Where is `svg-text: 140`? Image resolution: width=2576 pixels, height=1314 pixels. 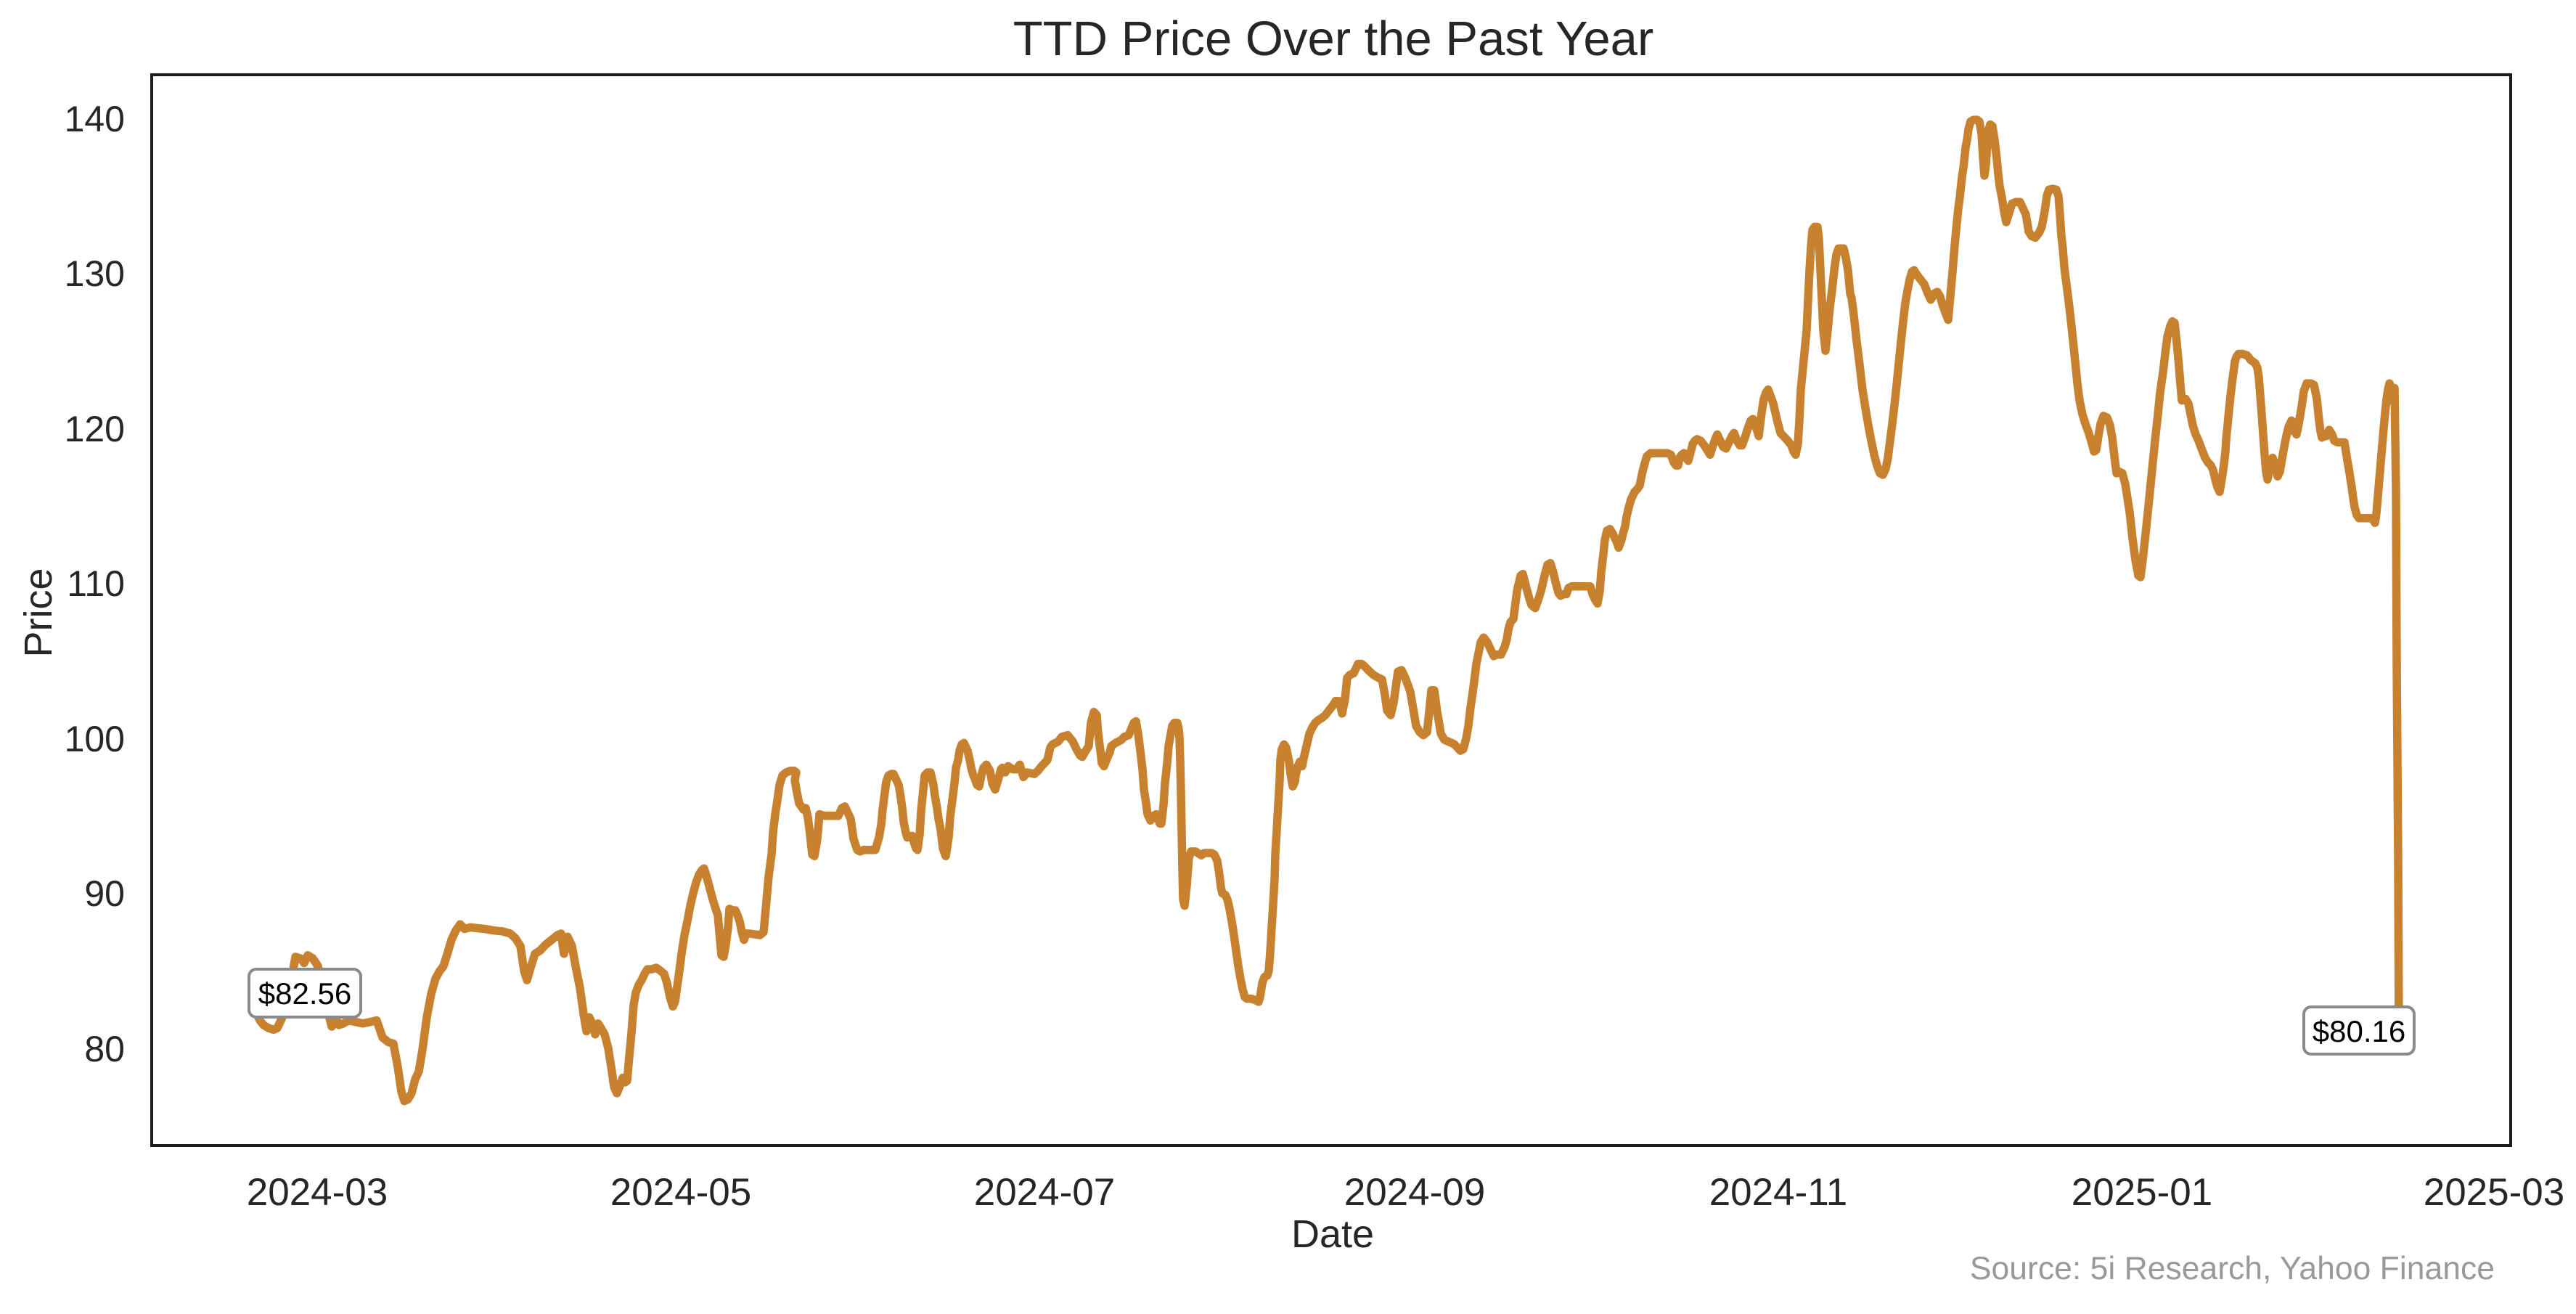 svg-text: 140 is located at coordinates (95, 119).